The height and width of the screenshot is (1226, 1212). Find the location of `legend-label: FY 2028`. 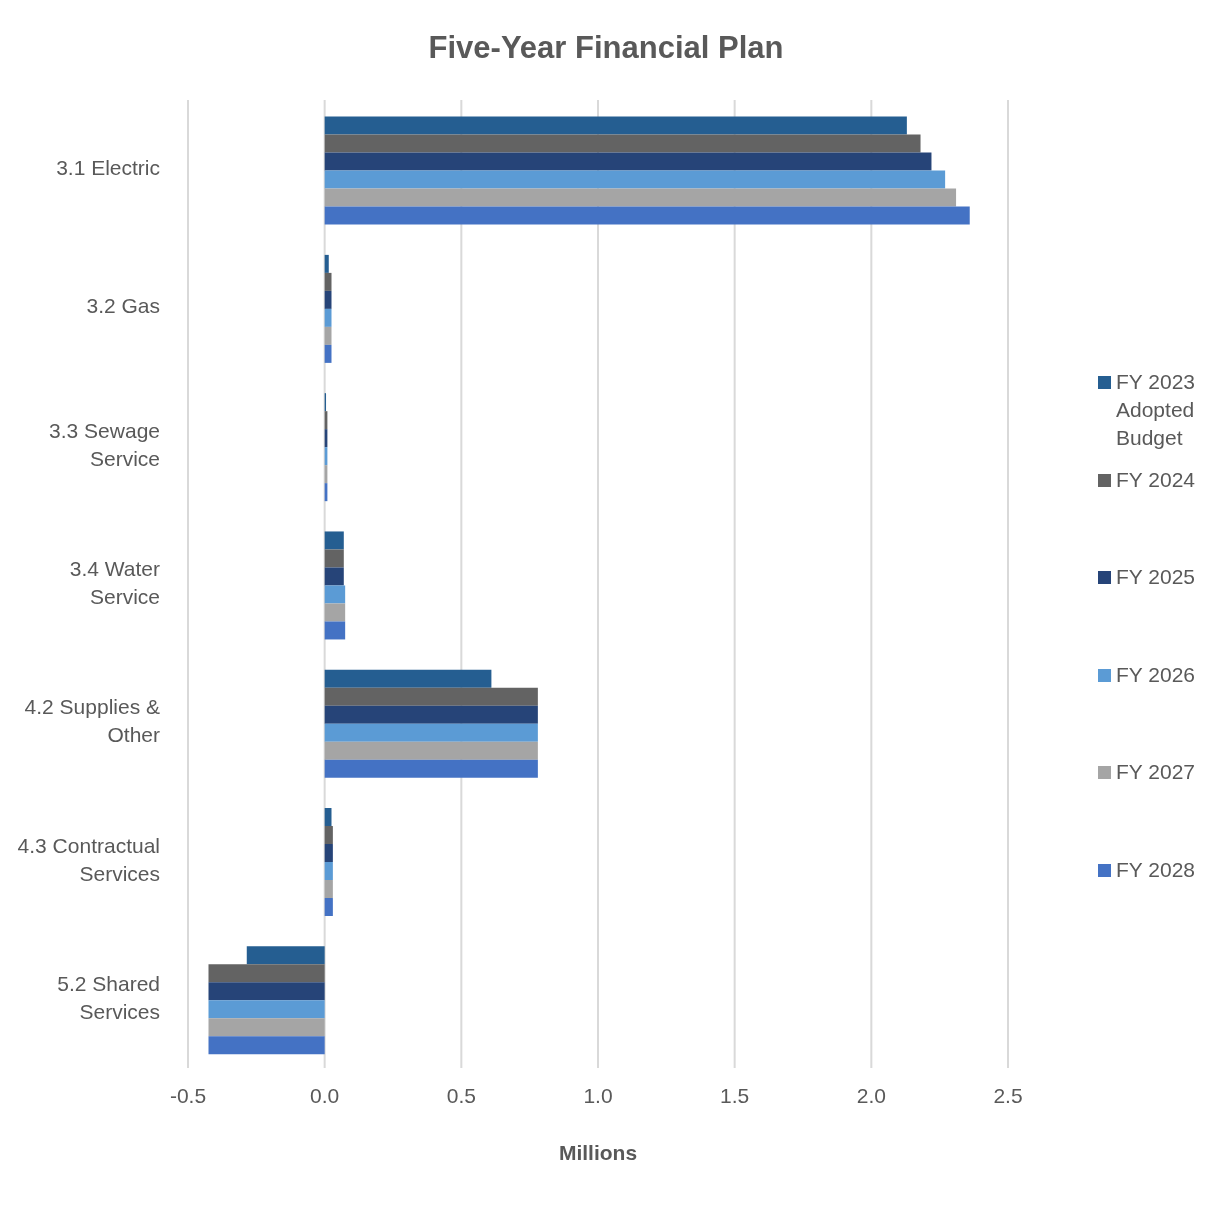

legend-label: FY 2028 is located at coordinates (1156, 869).